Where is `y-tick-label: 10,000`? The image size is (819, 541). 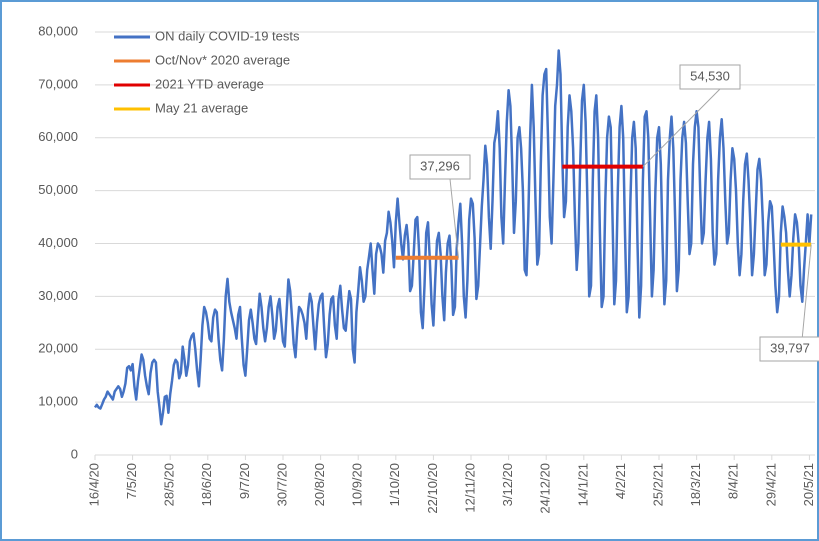 y-tick-label: 10,000 is located at coordinates (58, 401).